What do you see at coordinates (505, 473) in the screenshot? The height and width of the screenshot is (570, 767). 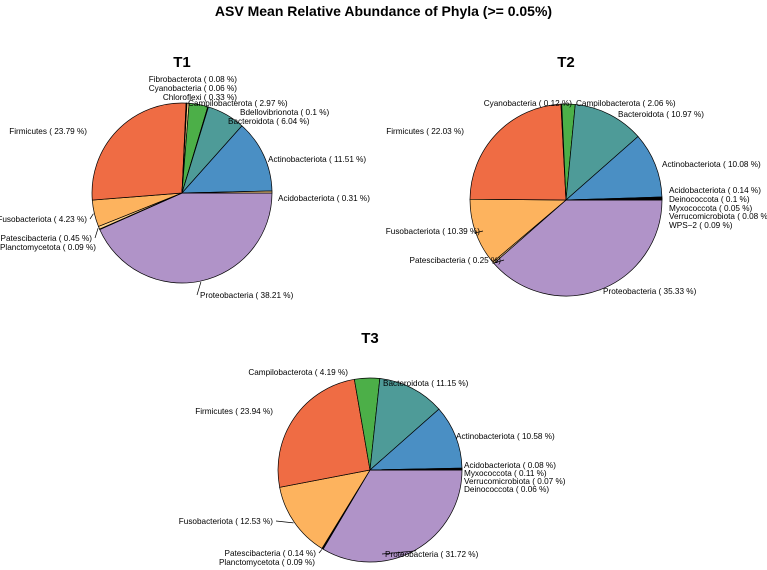 I see `label-t3-myxococcota: Myxococcota ( 0.11 %)` at bounding box center [505, 473].